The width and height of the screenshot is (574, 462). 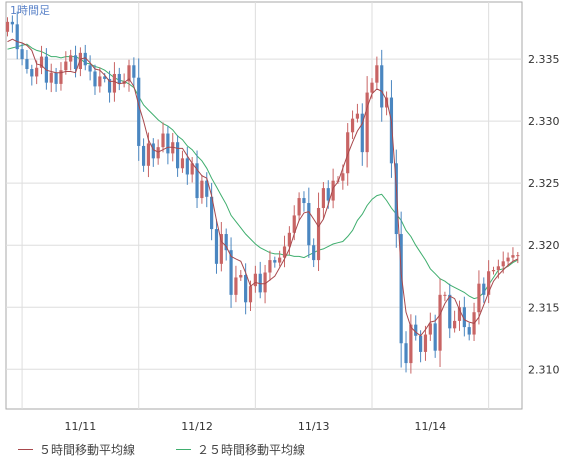 I want to click on x-tick-label: 11/13, so click(x=314, y=426).